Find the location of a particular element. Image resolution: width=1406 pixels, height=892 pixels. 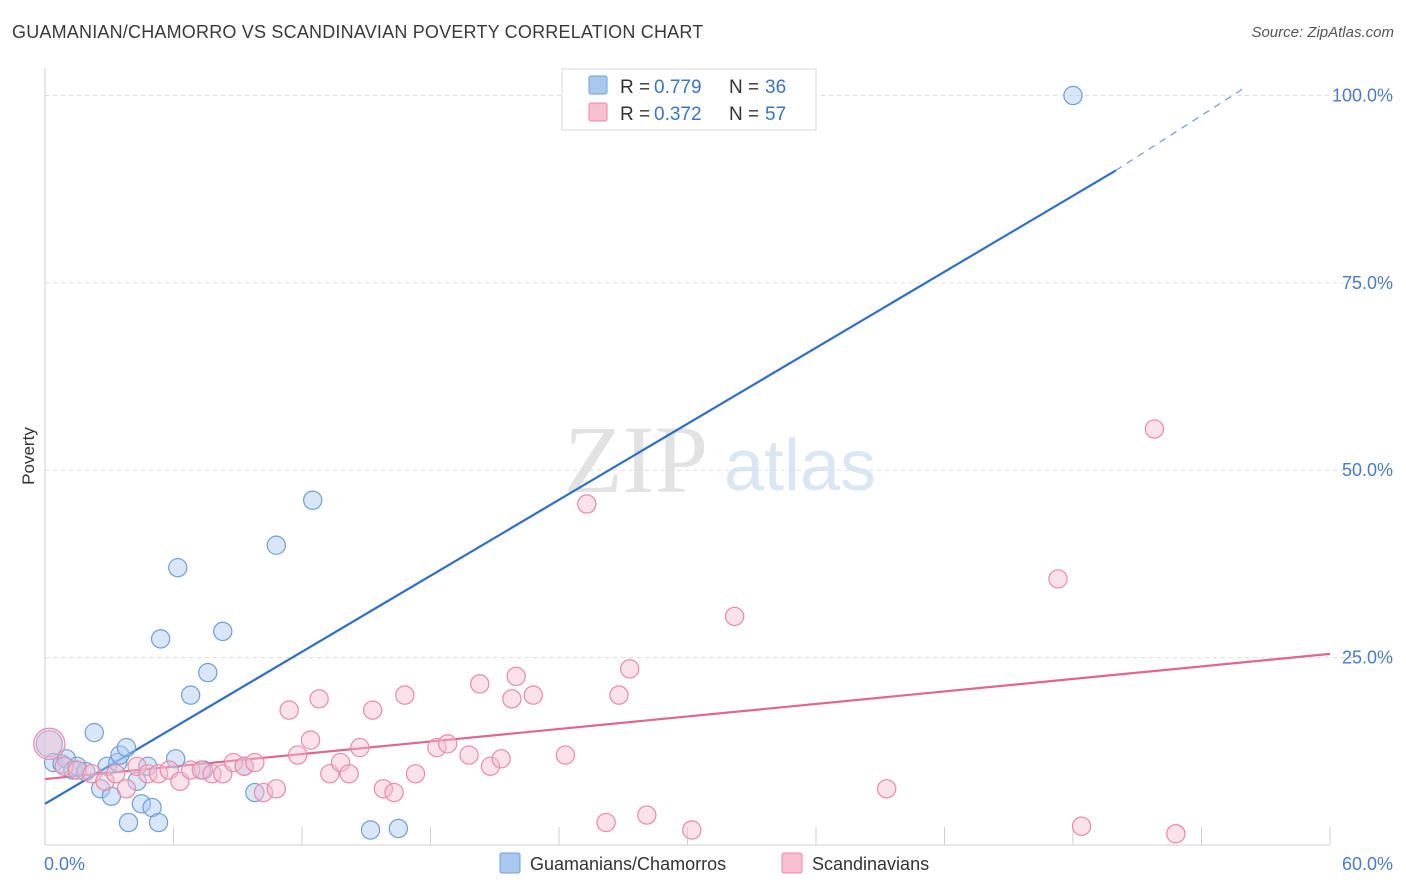

y-axis-title: Poverty is located at coordinates (28, 456).